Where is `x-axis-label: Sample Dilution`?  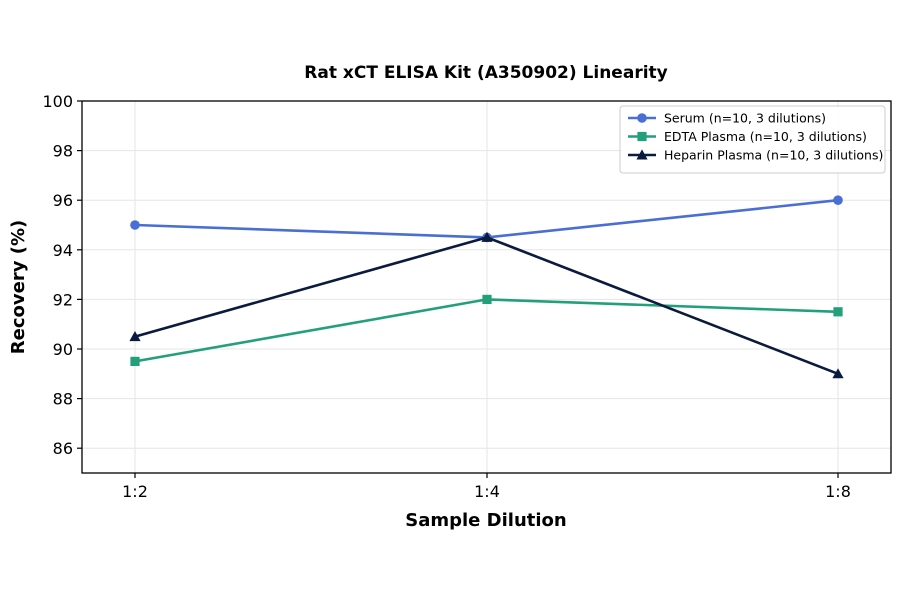
x-axis-label: Sample Dilution is located at coordinates (485, 520).